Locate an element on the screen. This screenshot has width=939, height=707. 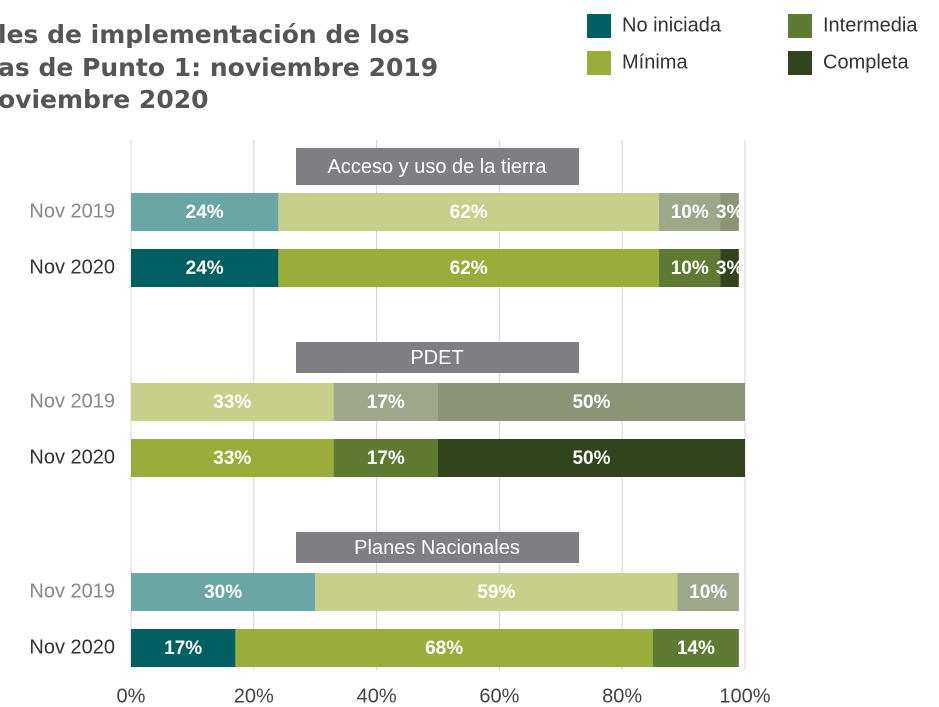
legend-label: Mínima is located at coordinates (655, 62).